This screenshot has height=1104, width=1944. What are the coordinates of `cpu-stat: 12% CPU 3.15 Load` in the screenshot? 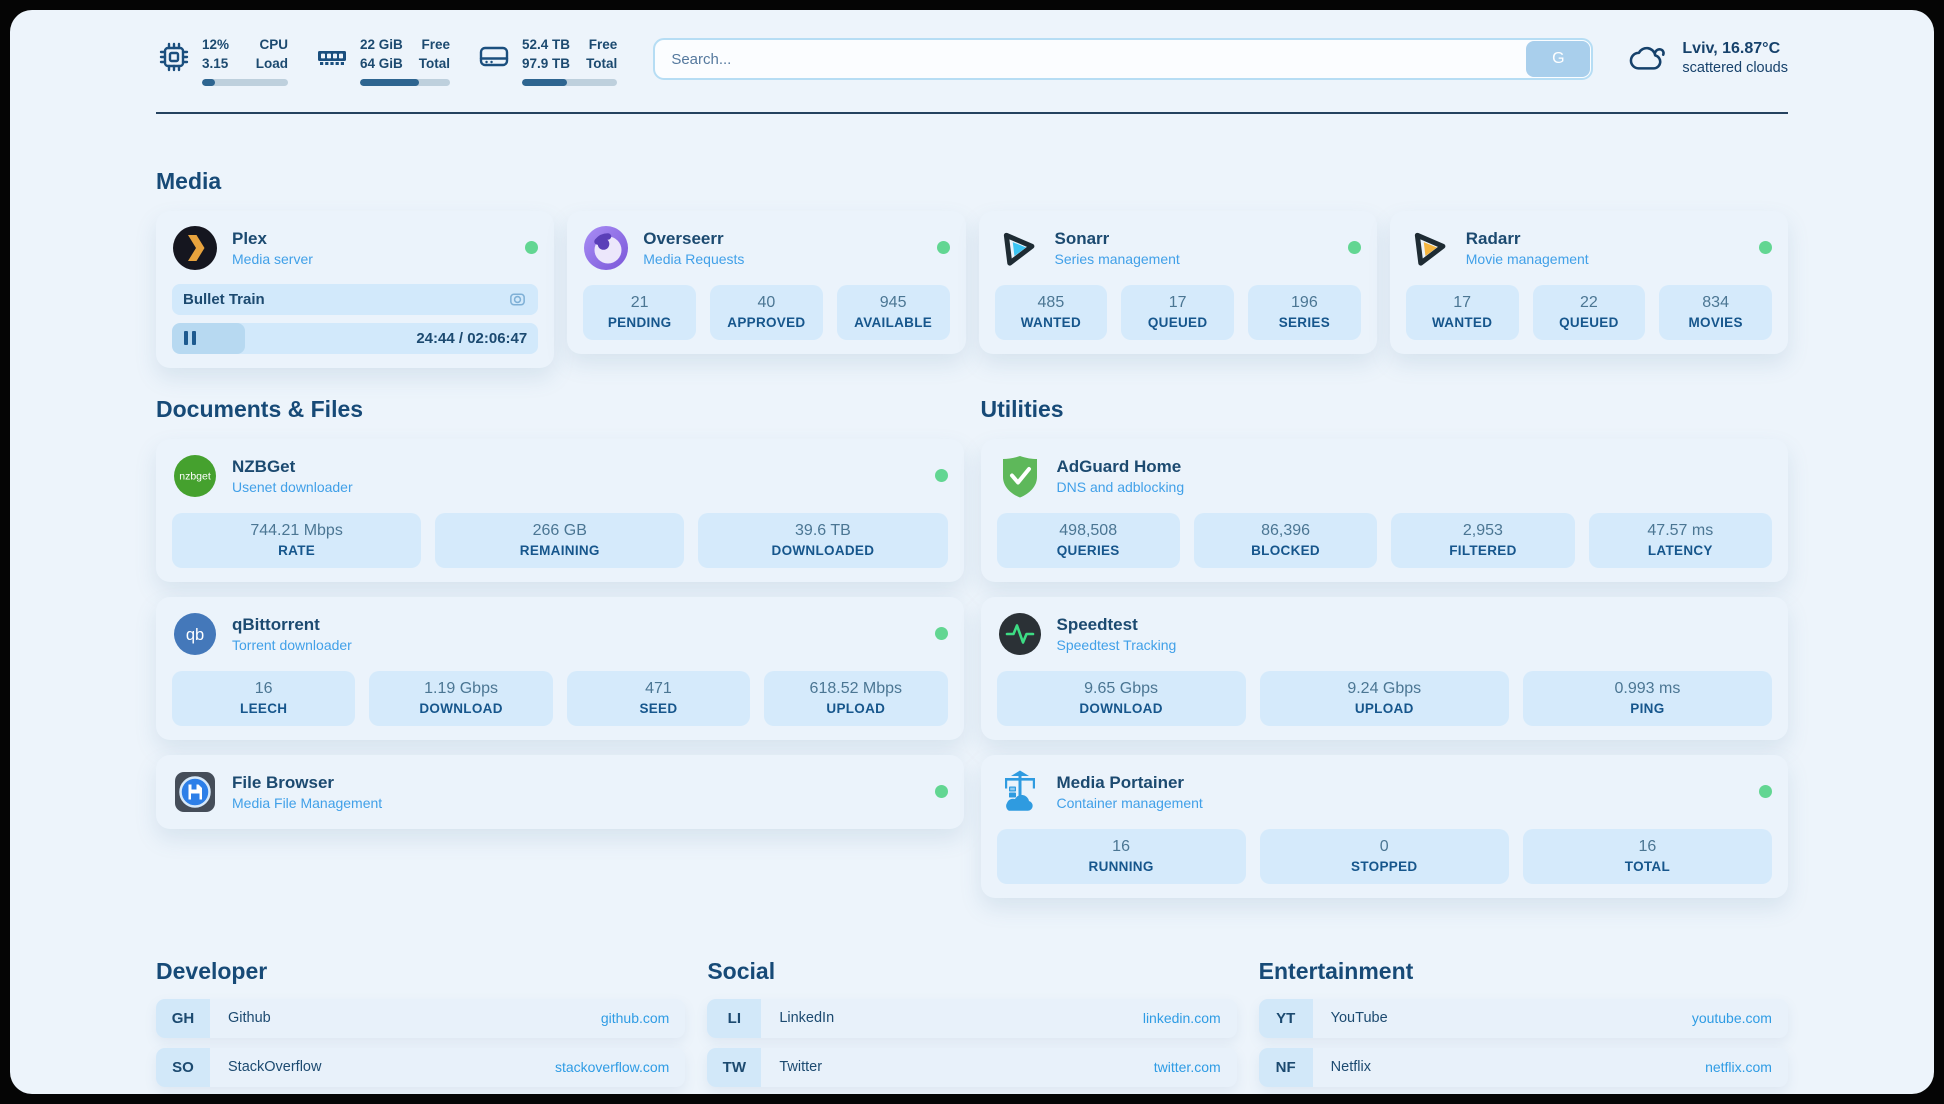 It's located at (222, 61).